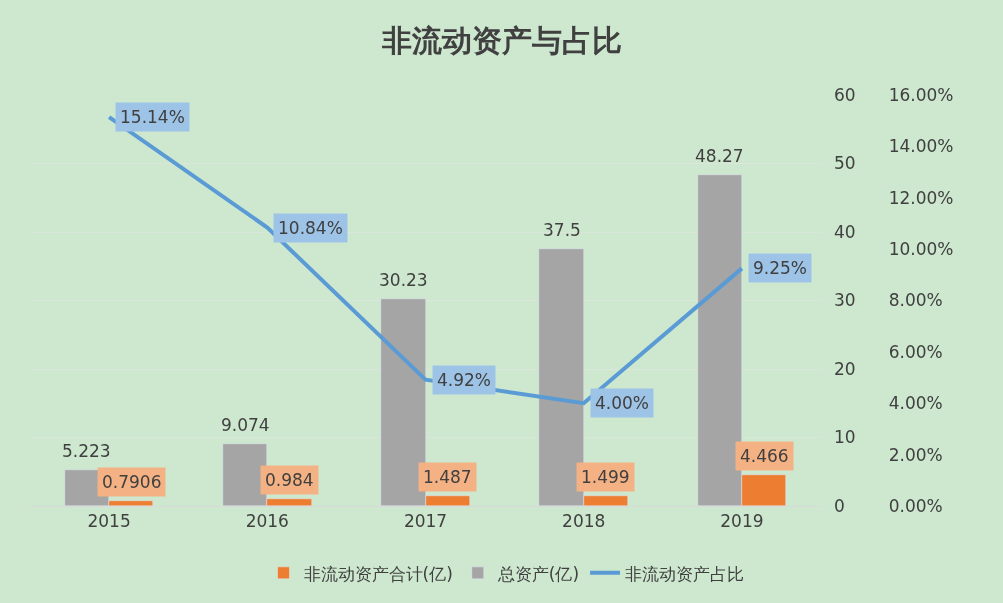  Describe the element at coordinates (844, 368) in the screenshot. I see `y-tick-label: 20` at that location.